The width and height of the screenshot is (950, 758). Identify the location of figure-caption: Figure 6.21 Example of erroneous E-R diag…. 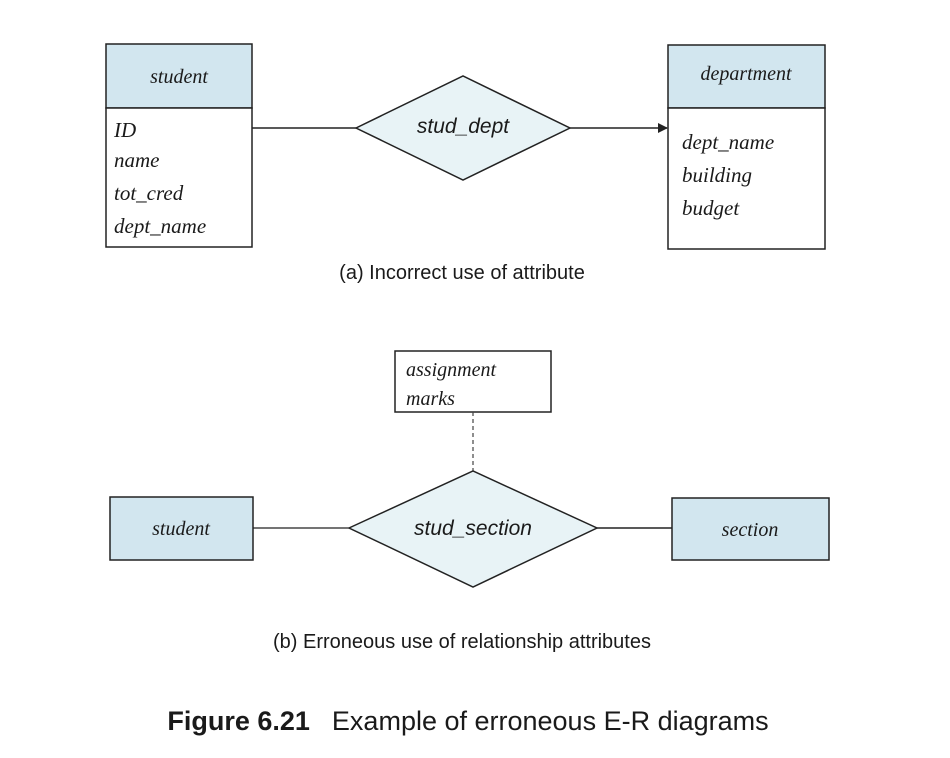
(467, 721).